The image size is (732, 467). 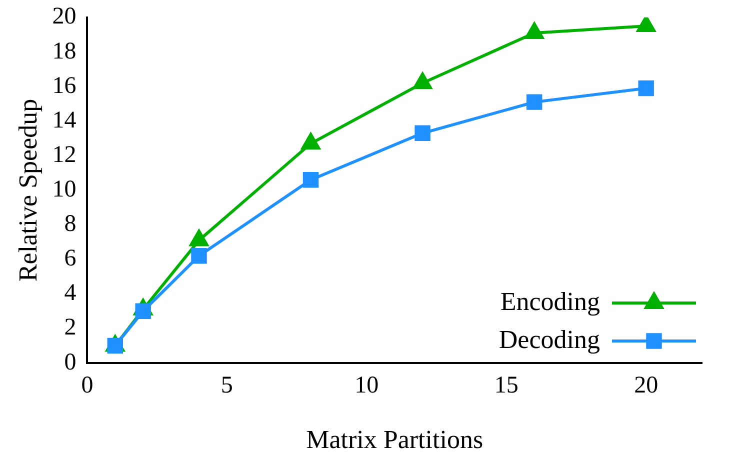 I want to click on y-tick-label: 10, so click(x=64, y=189).